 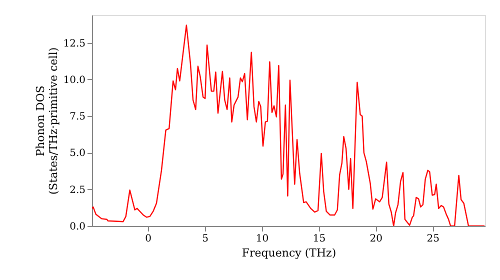 What do you see at coordinates (78, 190) in the screenshot?
I see `y-tick-label: 2.5` at bounding box center [78, 190].